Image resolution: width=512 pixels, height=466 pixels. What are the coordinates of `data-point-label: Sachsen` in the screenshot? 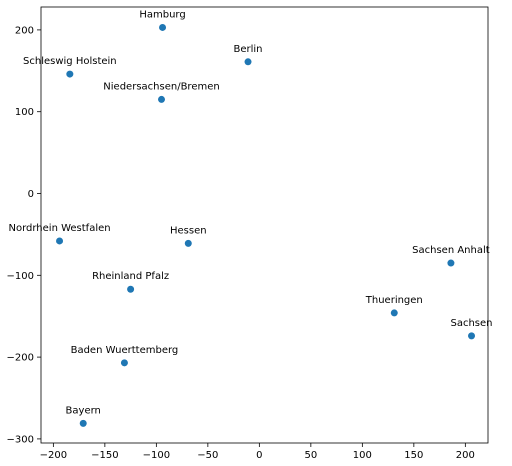 It's located at (472, 323).